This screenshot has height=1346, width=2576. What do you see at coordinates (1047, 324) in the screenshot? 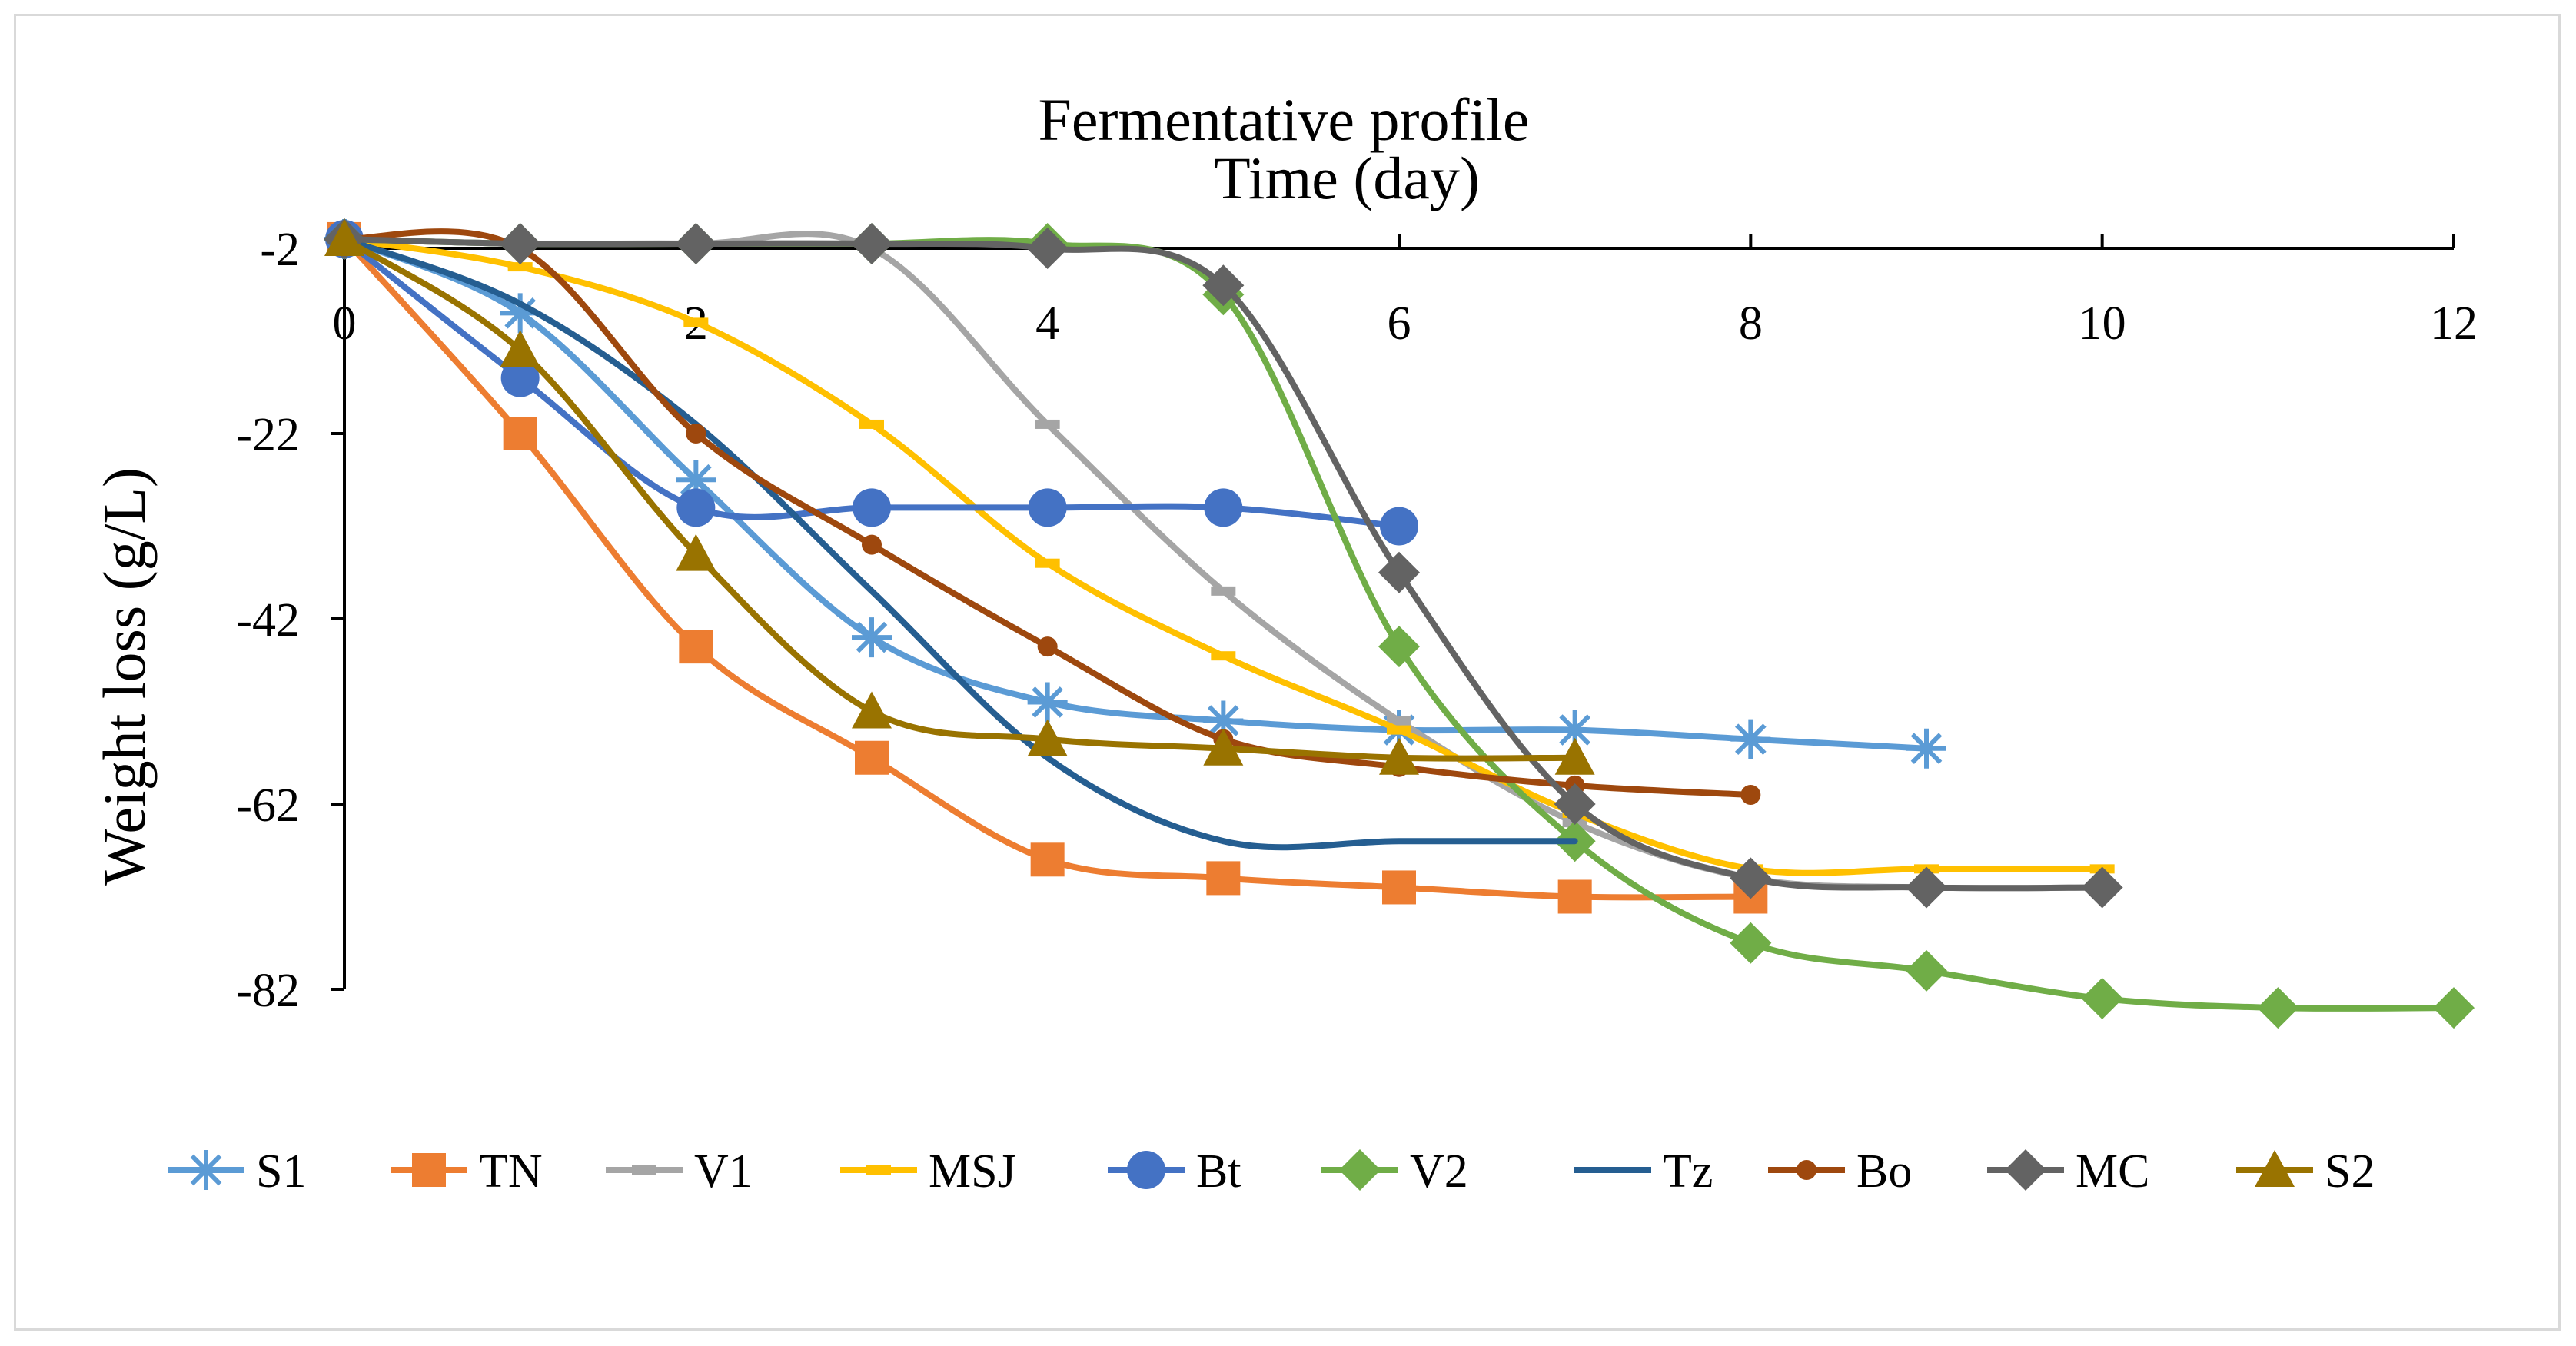
I see `x-tick-label: 4` at bounding box center [1047, 324].